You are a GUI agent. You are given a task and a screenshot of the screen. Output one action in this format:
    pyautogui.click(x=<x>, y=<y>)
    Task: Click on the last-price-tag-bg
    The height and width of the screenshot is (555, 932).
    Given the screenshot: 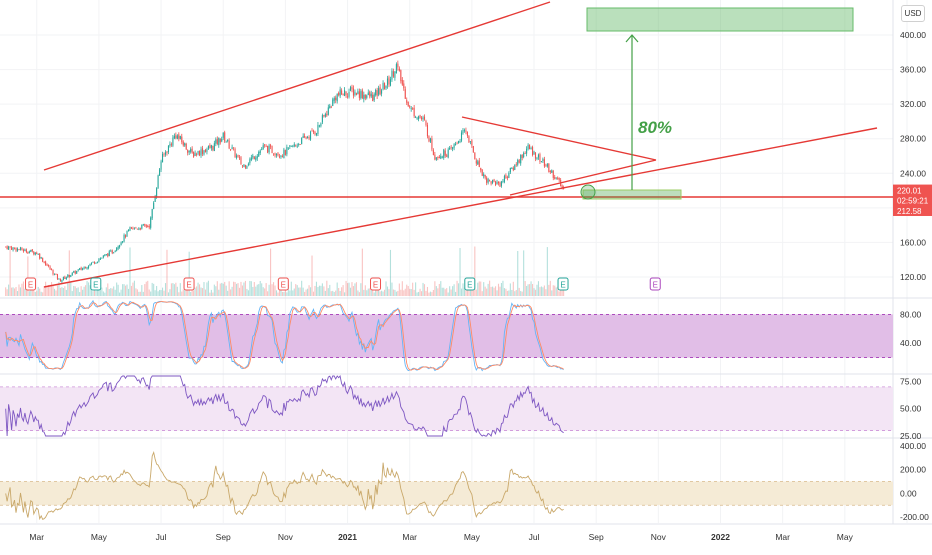 What is the action you would take?
    pyautogui.click(x=912, y=195)
    